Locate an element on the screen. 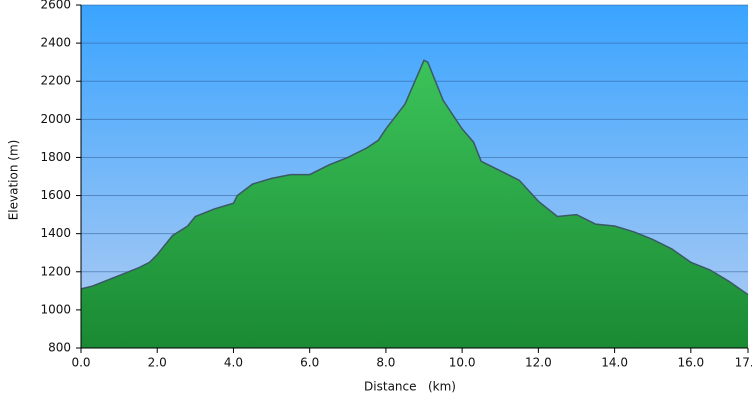 The width and height of the screenshot is (752, 401). x-tick-label: 10.0 is located at coordinates (462, 363).